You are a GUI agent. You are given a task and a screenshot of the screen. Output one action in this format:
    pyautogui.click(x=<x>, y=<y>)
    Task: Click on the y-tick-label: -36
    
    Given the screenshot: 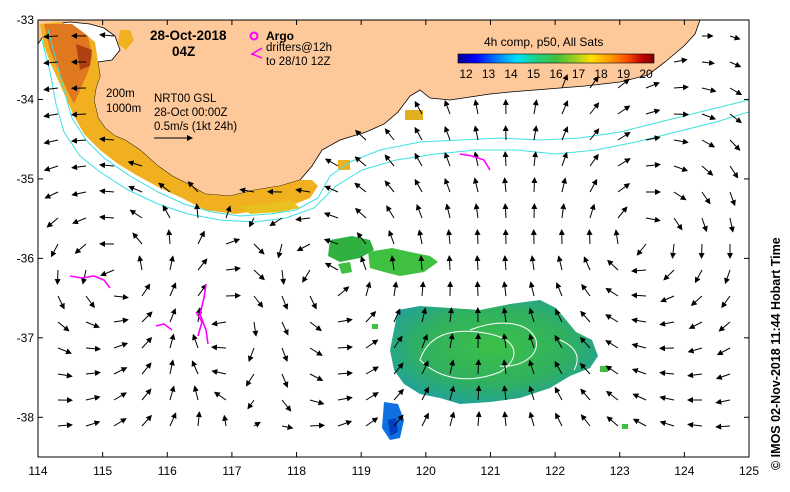 What is the action you would take?
    pyautogui.click(x=26, y=258)
    